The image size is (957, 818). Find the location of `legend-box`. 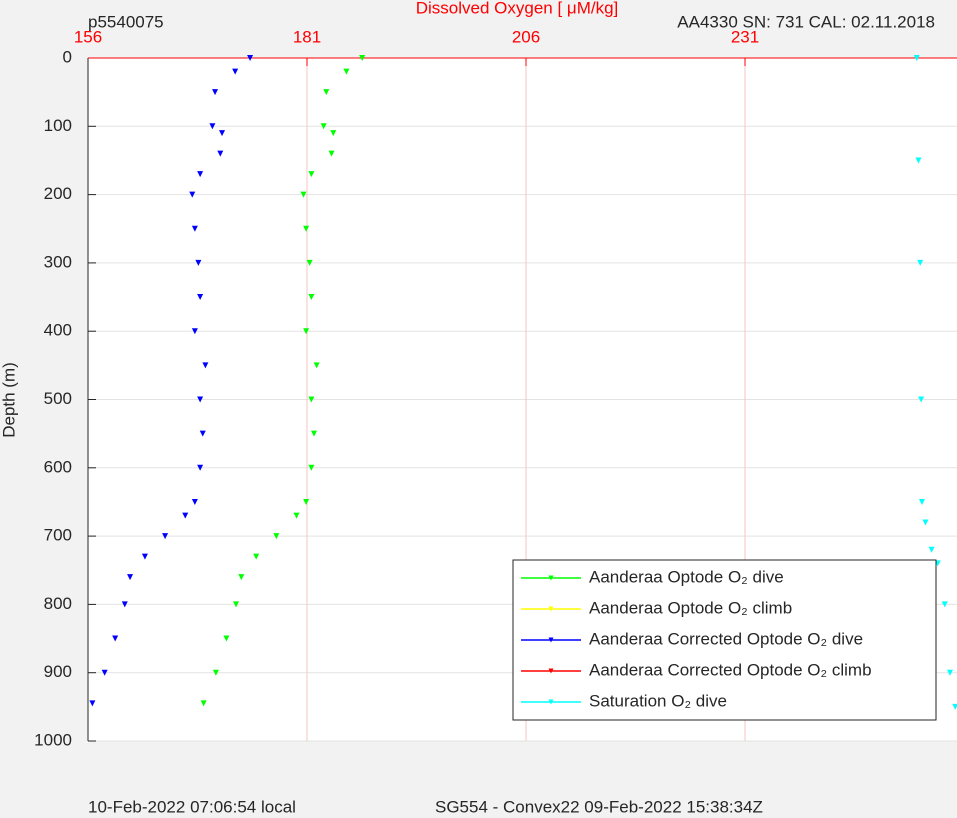

legend-box is located at coordinates (724, 640).